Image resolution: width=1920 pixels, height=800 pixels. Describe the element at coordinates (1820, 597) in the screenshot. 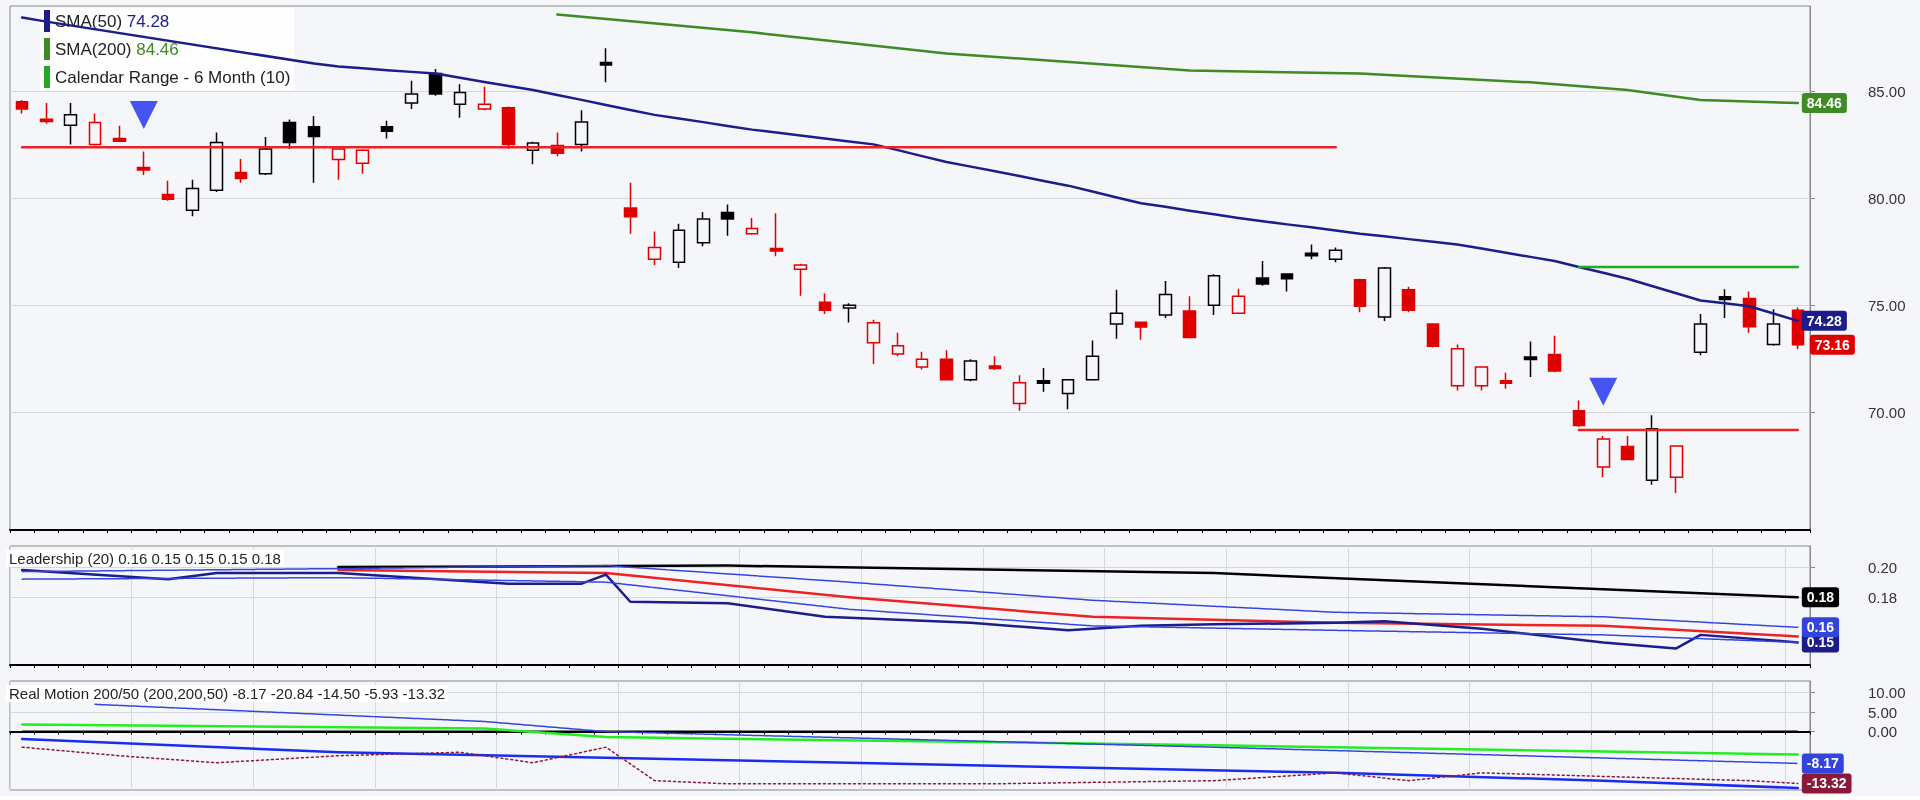

I see `data-label: 0.18` at that location.